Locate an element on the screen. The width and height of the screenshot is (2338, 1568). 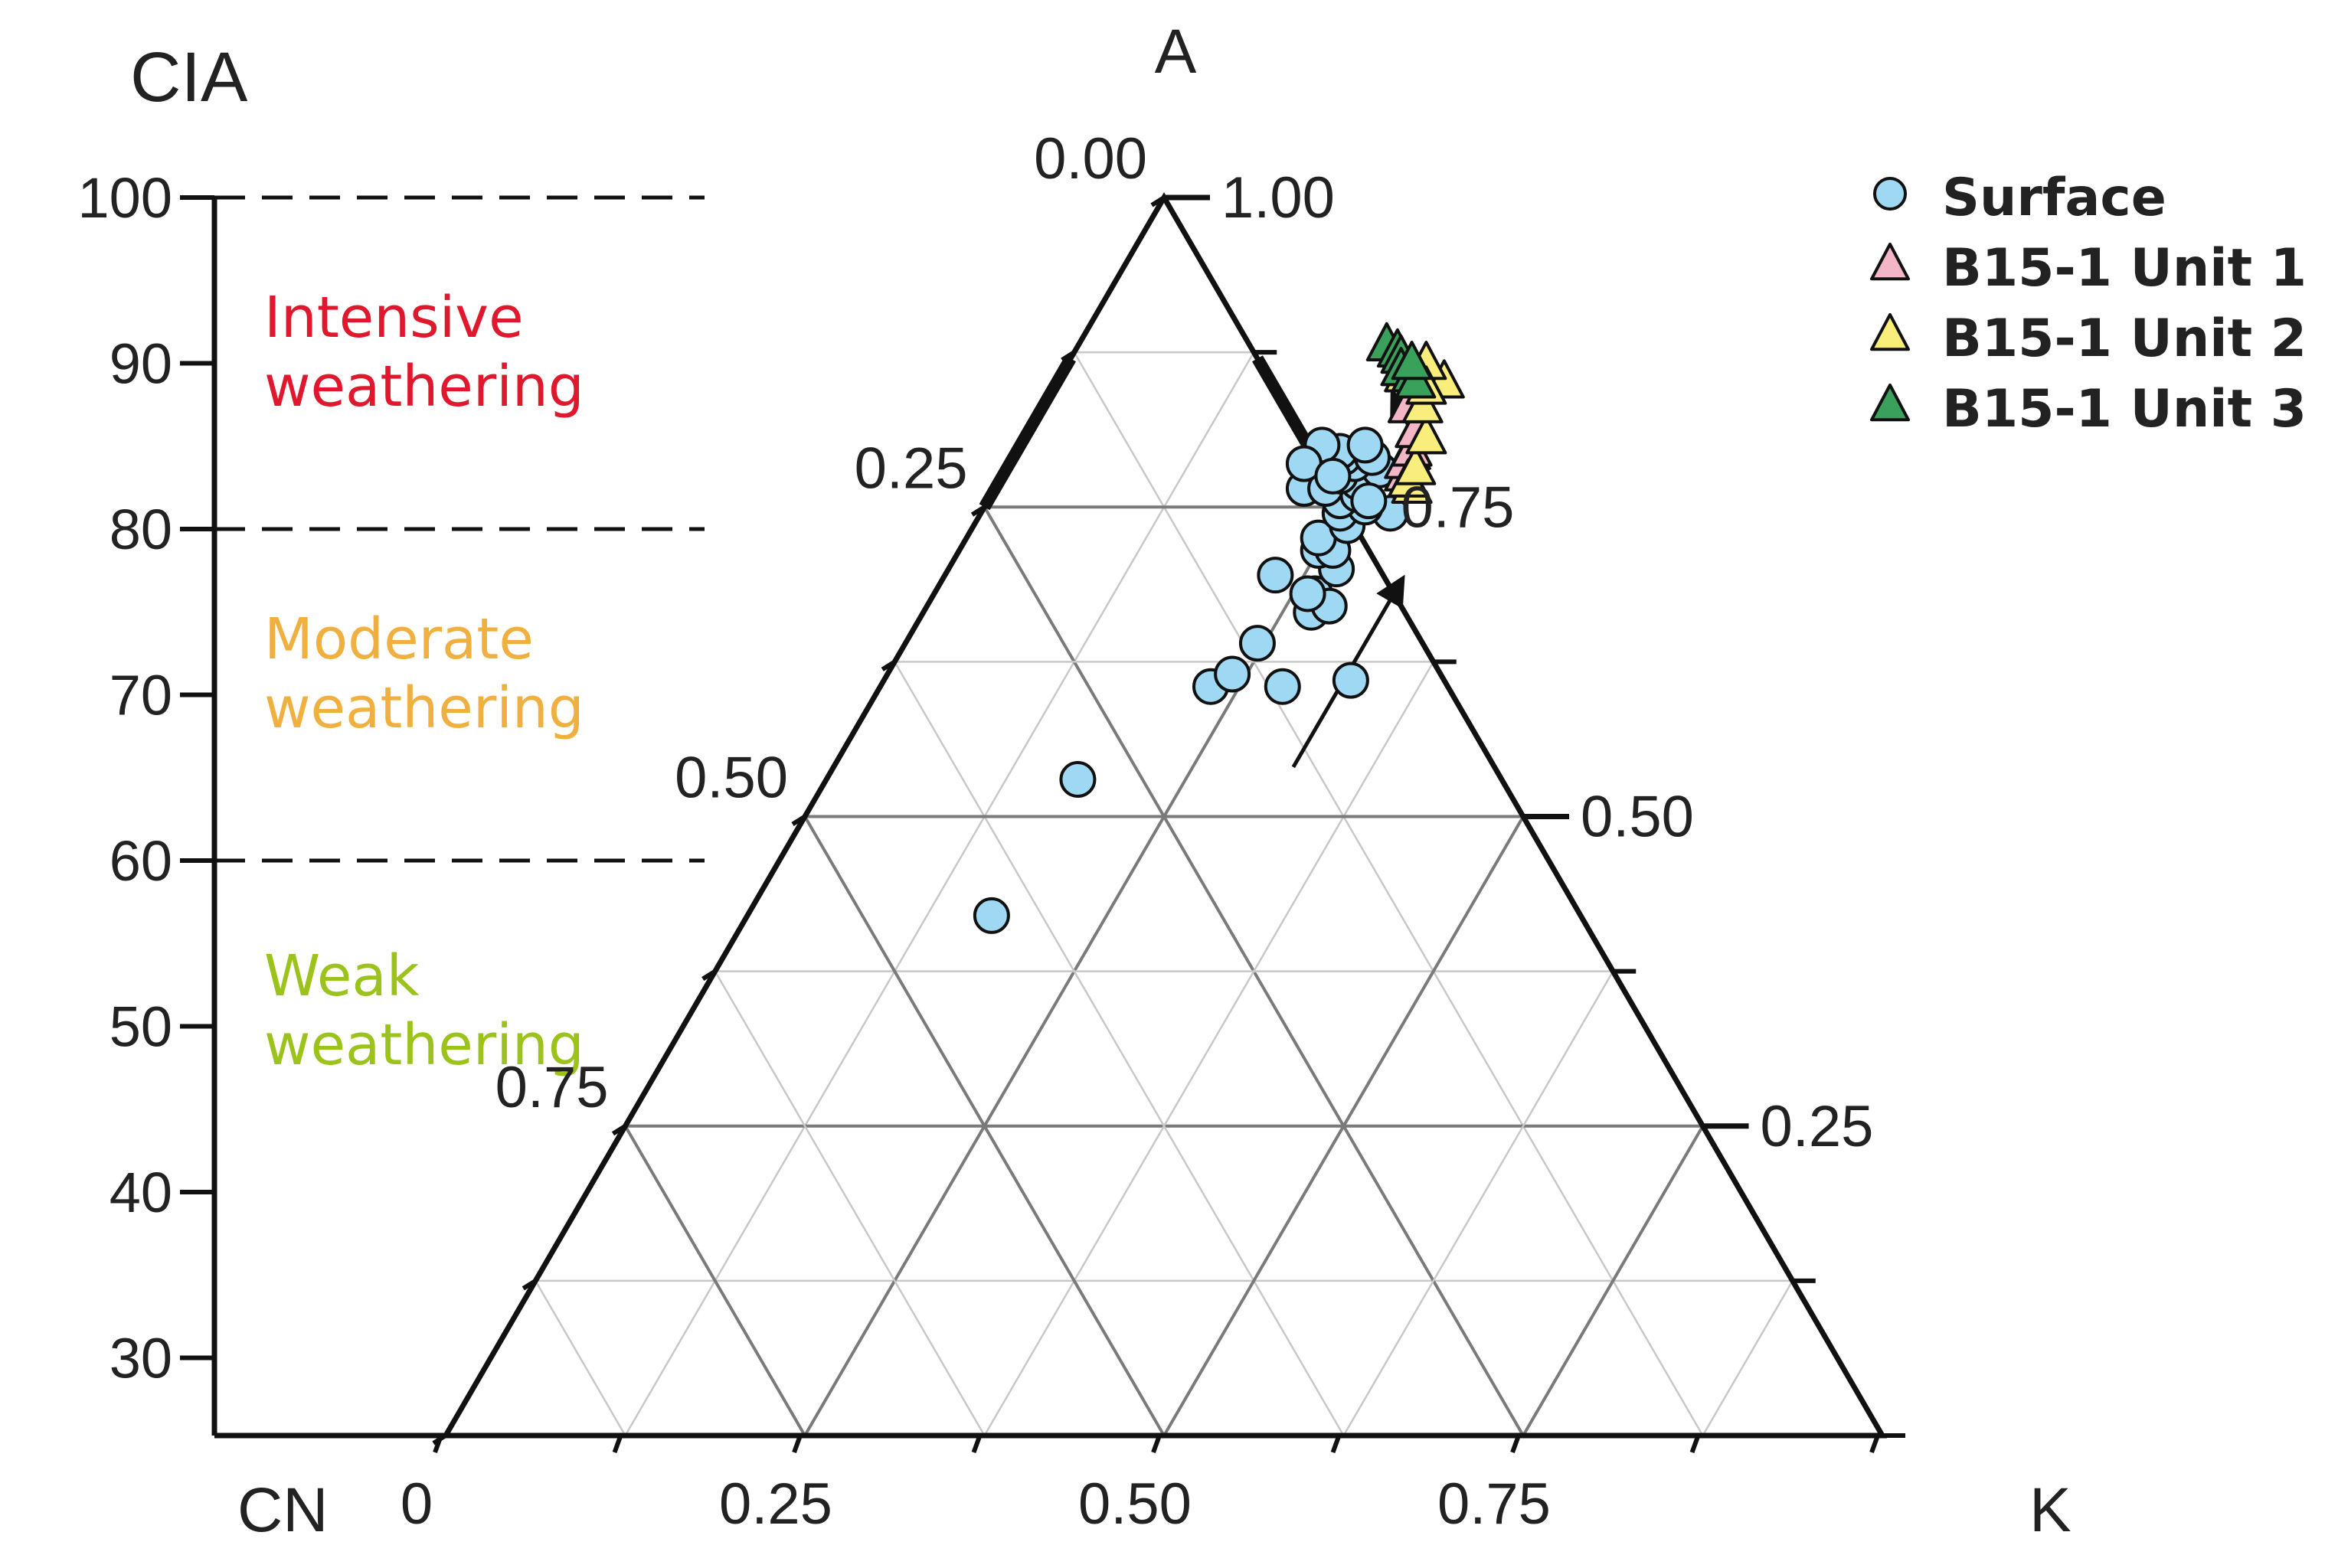
bottom-edge-label: 0.25 is located at coordinates (775, 1504).